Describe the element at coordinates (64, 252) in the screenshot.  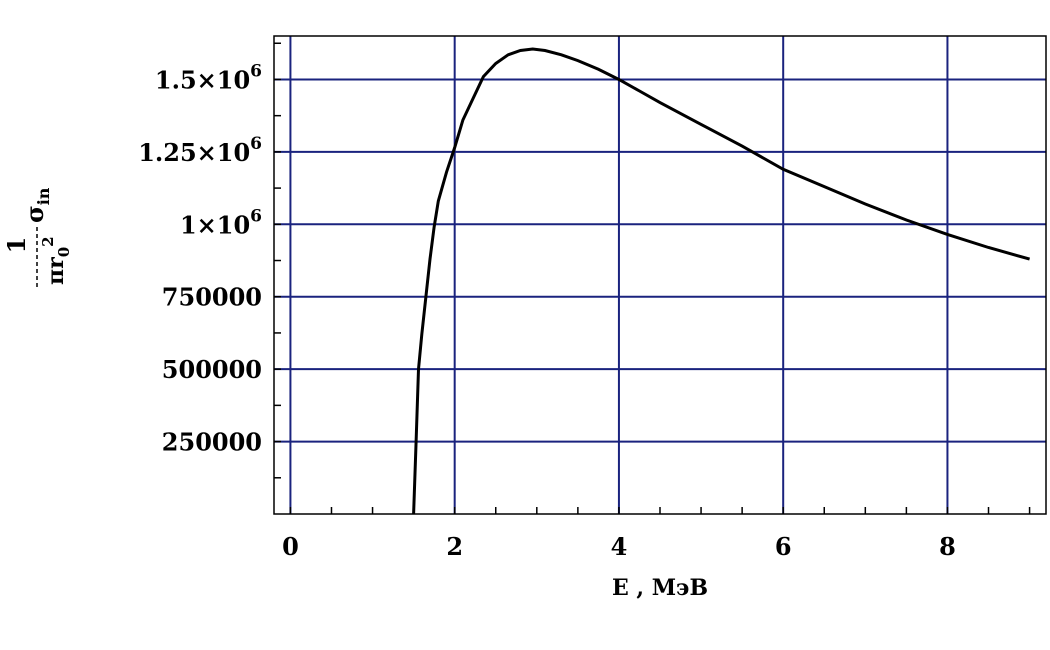
I see `y-label-denominator-sub: 0` at that location.